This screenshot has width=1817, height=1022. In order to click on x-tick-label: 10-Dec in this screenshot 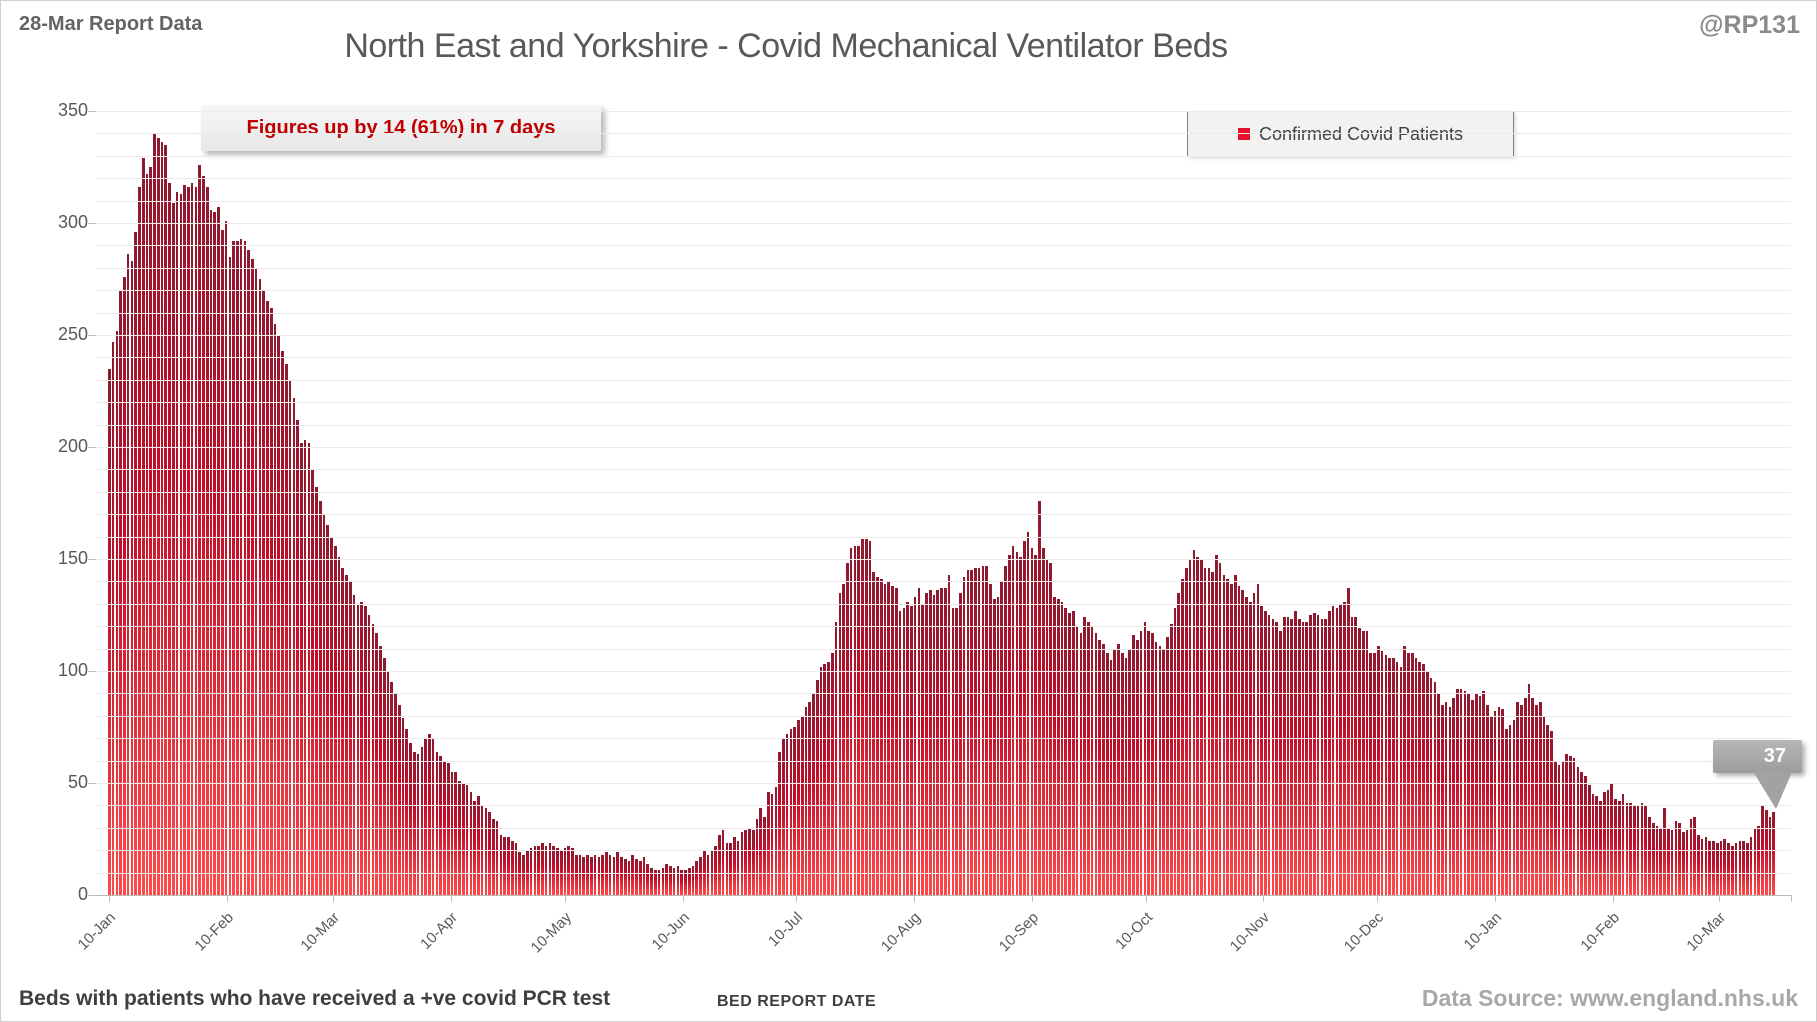, I will do `click(1364, 932)`.